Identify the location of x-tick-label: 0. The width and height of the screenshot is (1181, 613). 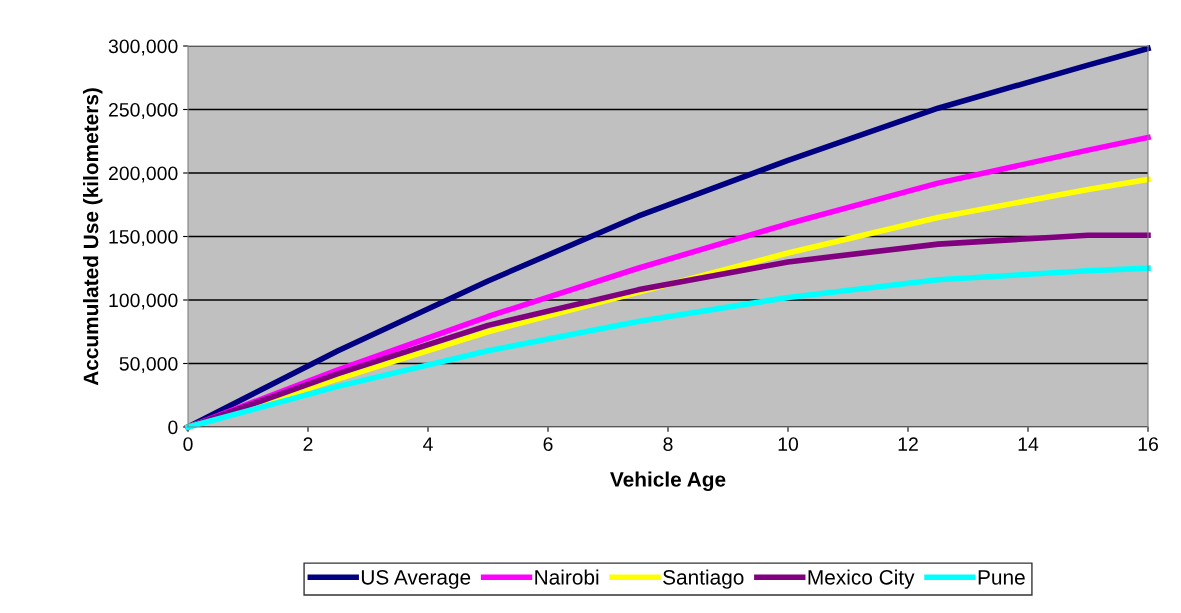
(188, 444).